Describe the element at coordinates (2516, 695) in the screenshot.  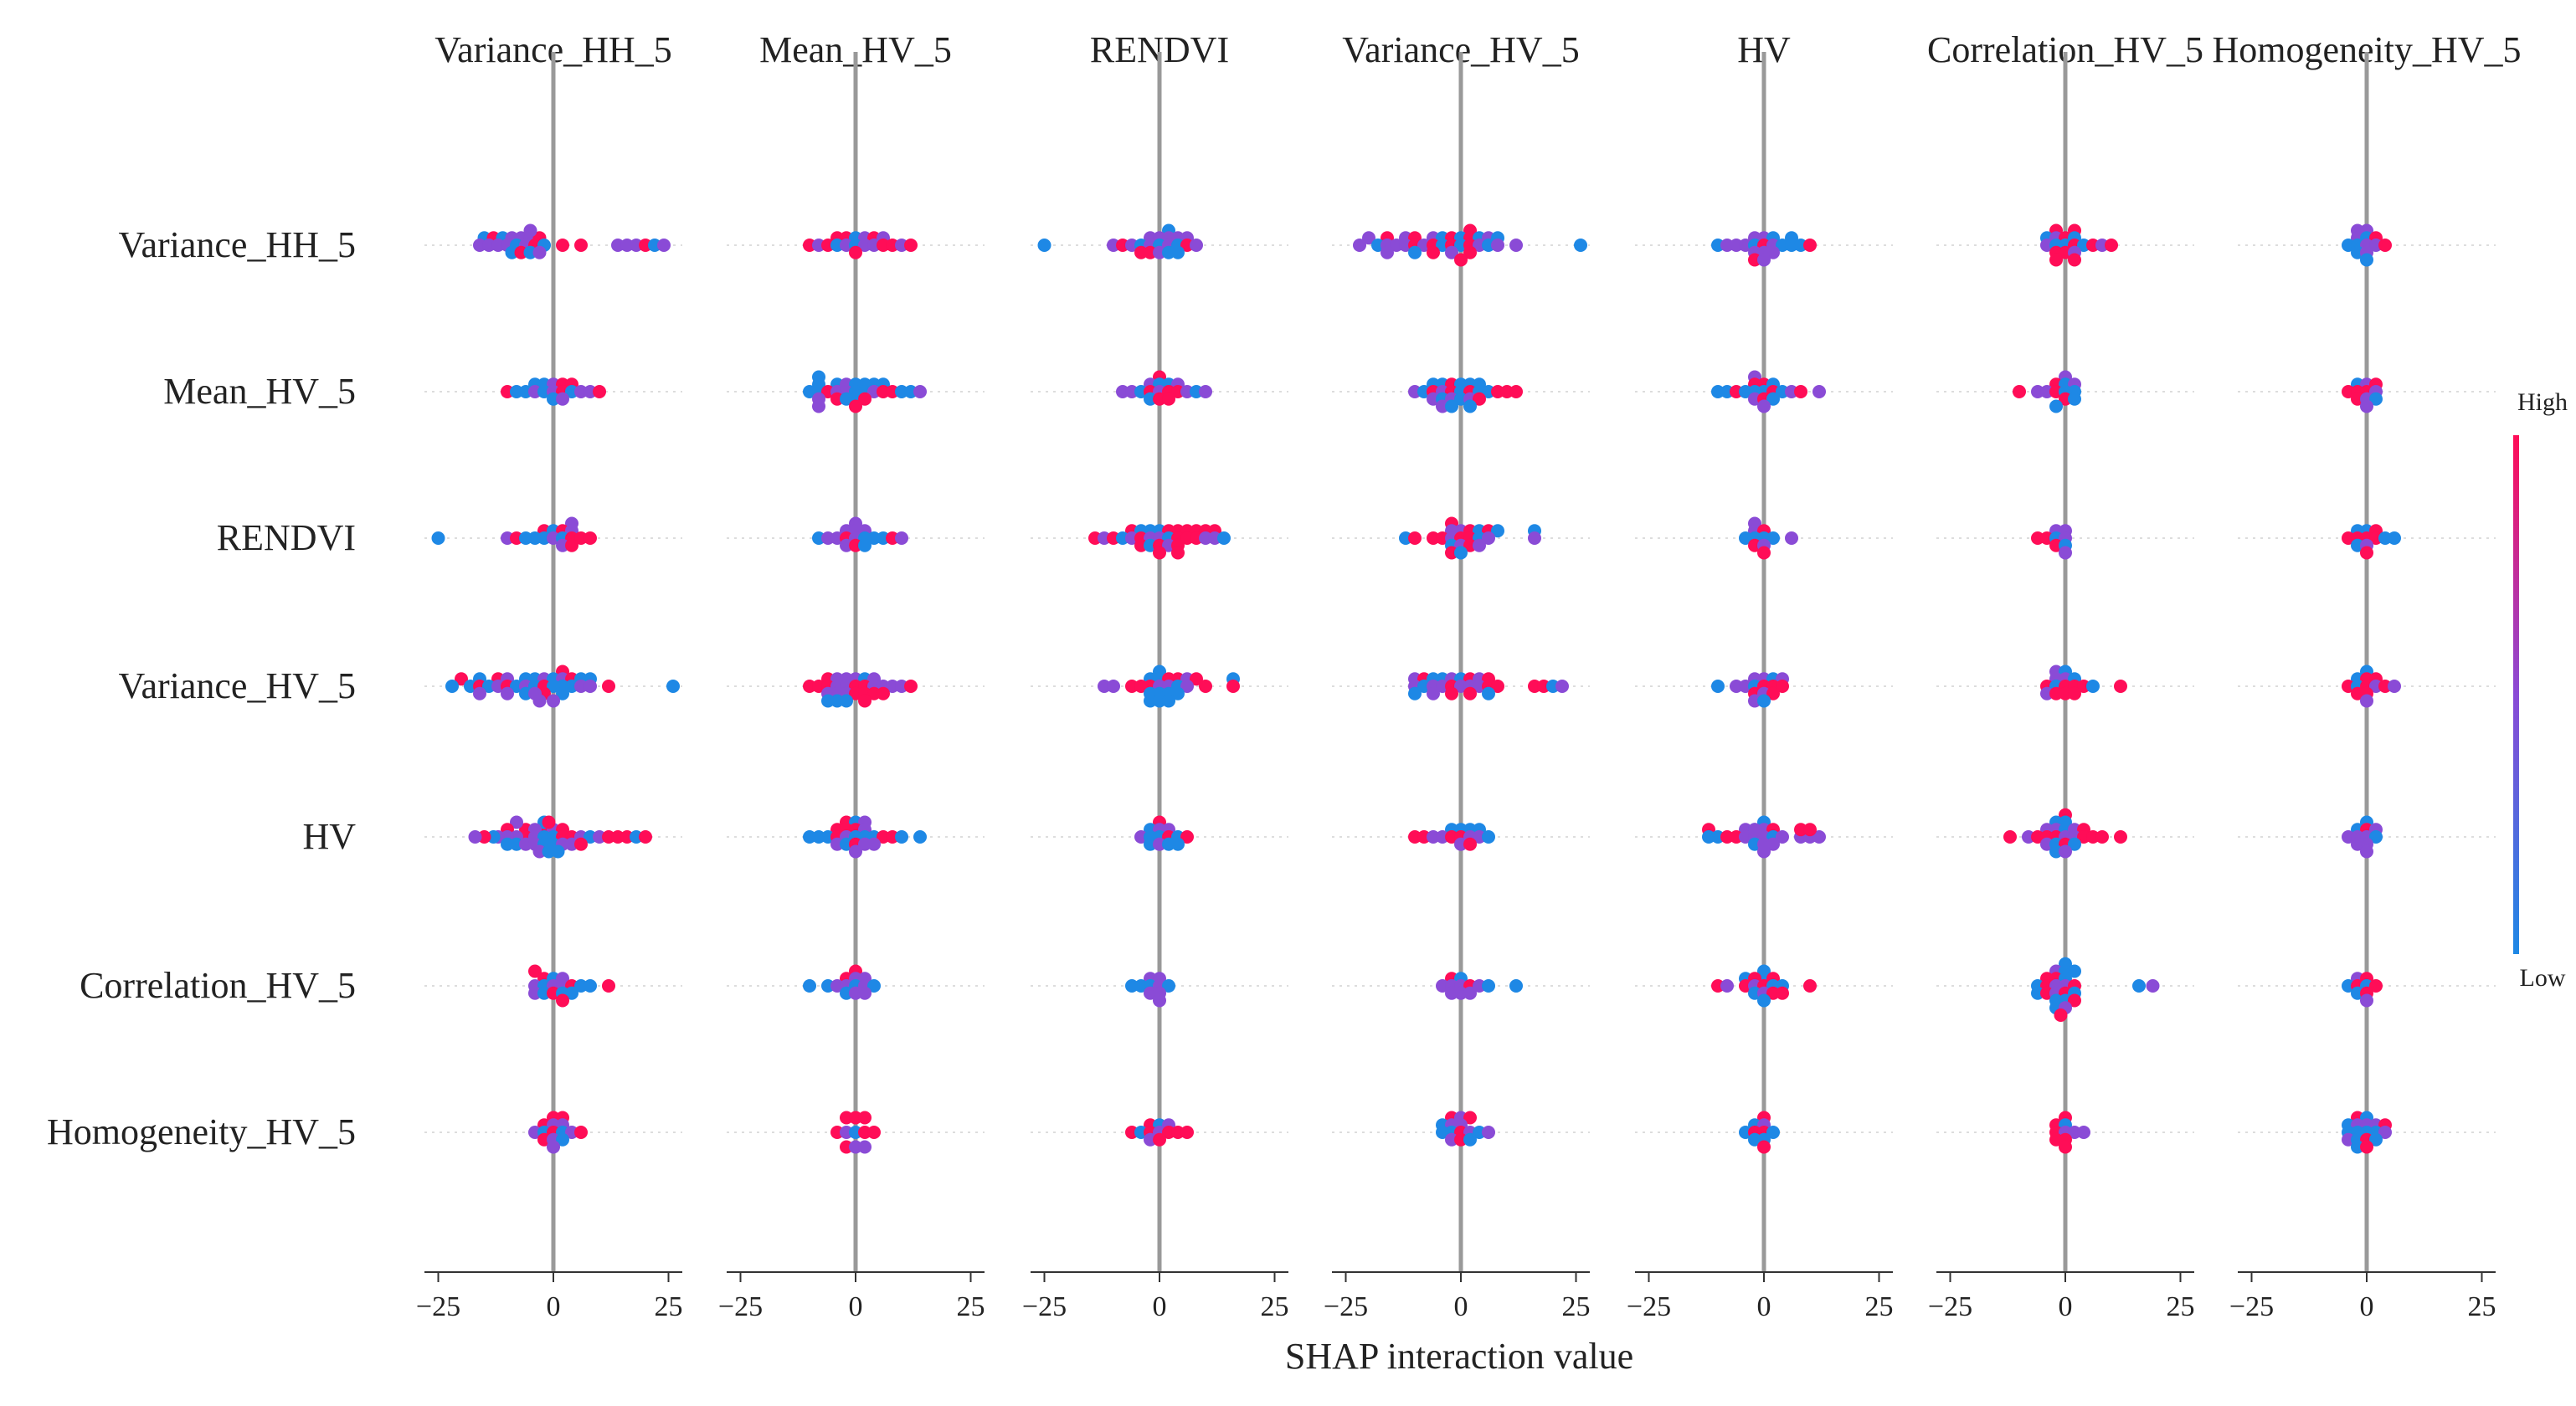
I see `colorbar-gradient` at that location.